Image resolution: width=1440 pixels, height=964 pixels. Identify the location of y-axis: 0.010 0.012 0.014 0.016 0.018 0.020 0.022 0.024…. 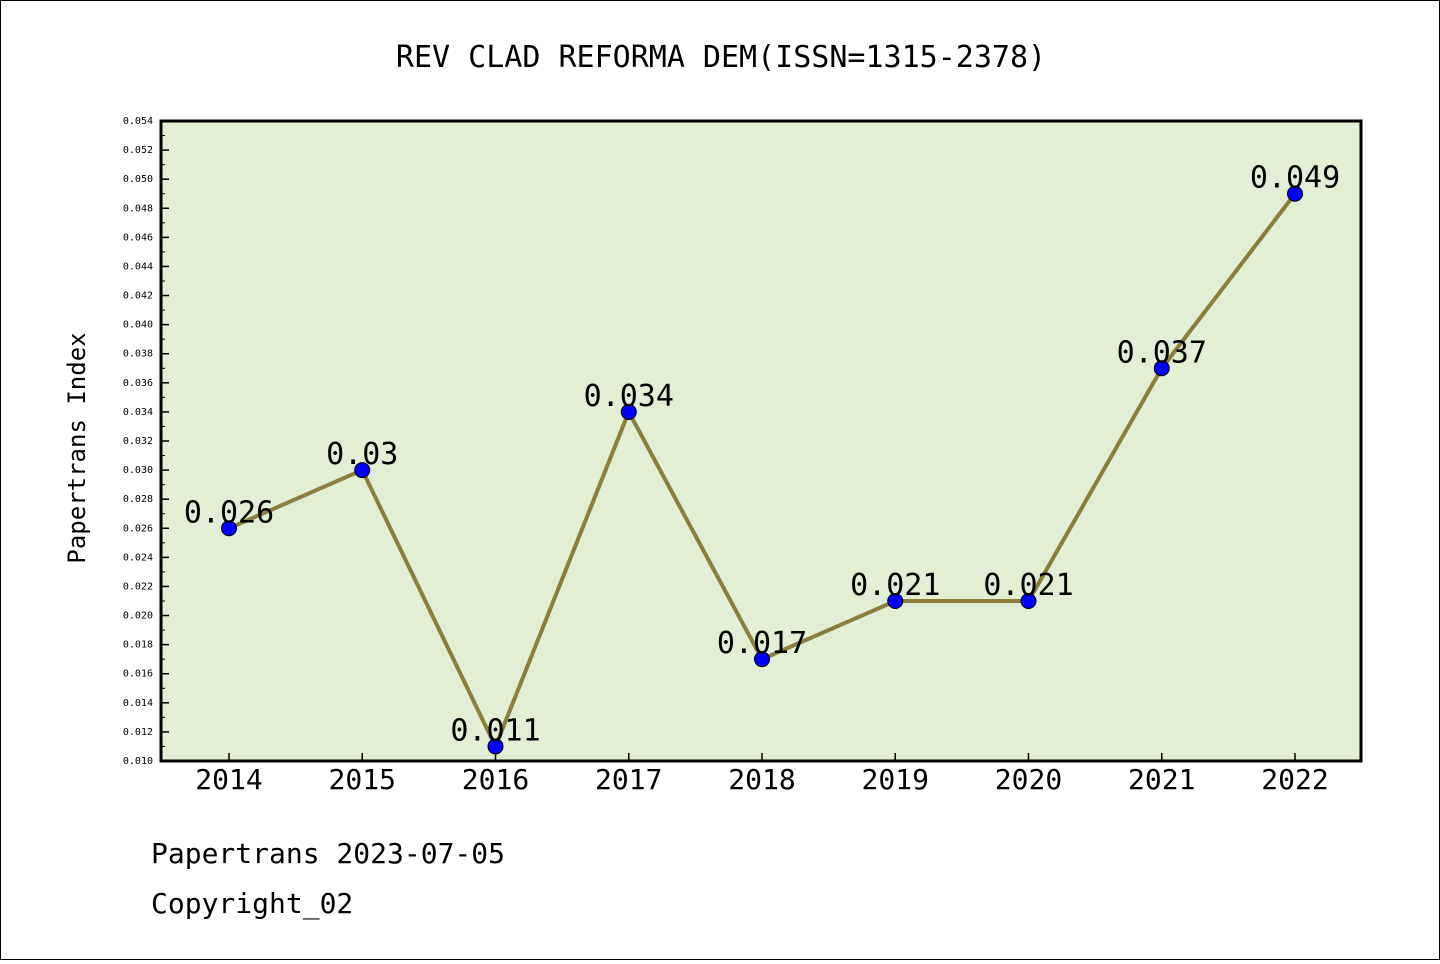
(146, 441).